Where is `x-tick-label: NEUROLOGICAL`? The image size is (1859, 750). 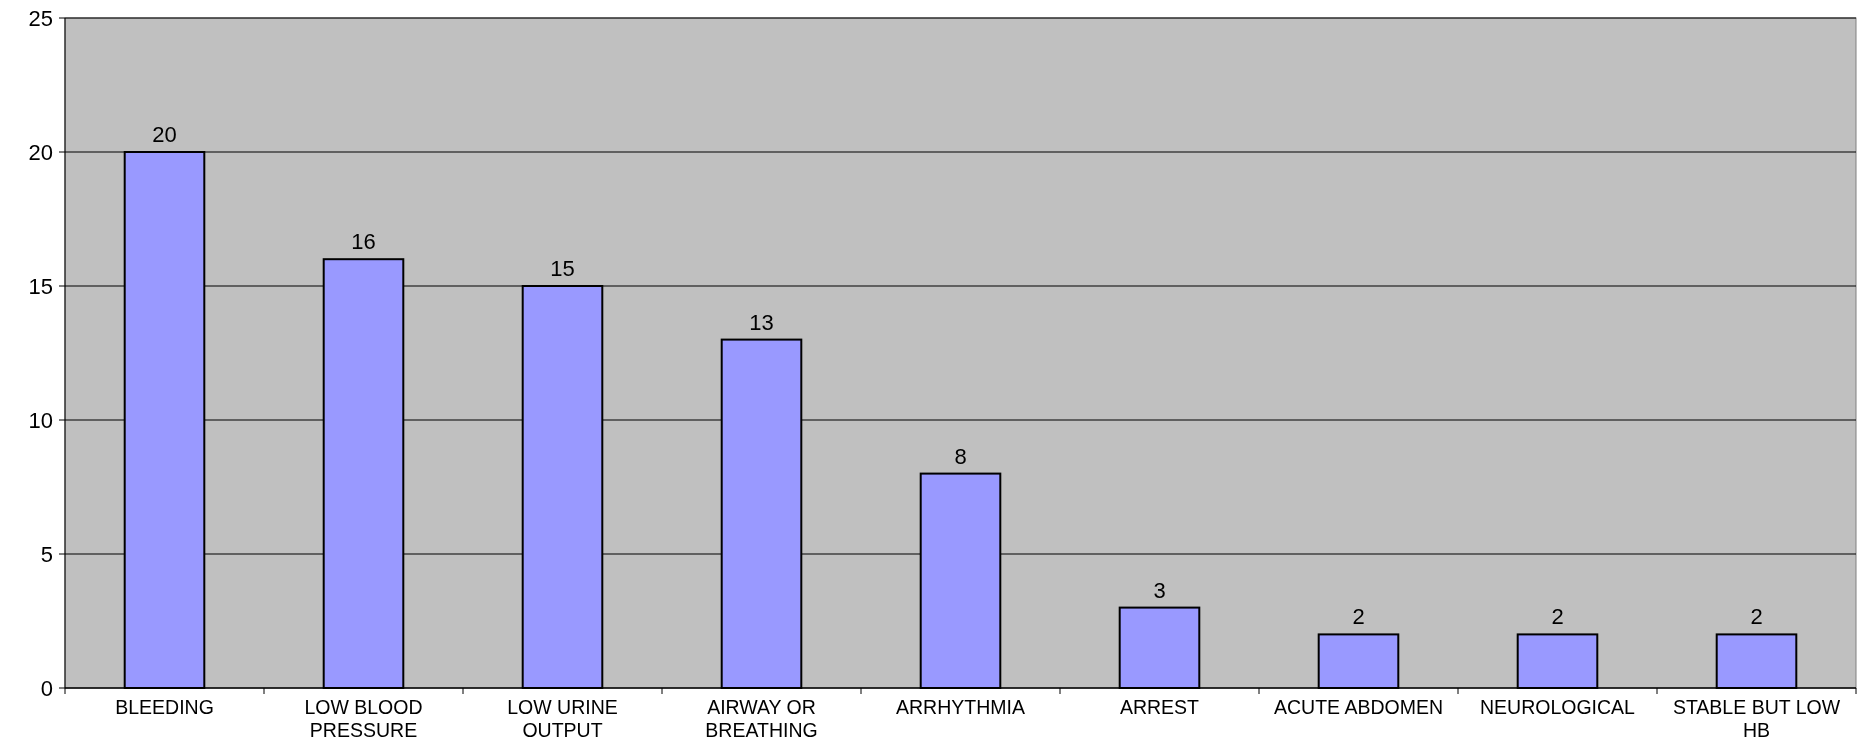
x-tick-label: NEUROLOGICAL is located at coordinates (1558, 707).